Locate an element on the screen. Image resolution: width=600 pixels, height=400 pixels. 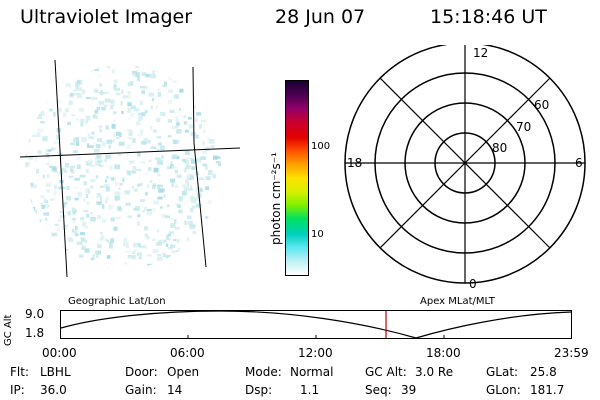
gain-value: 14 is located at coordinates (175, 390).